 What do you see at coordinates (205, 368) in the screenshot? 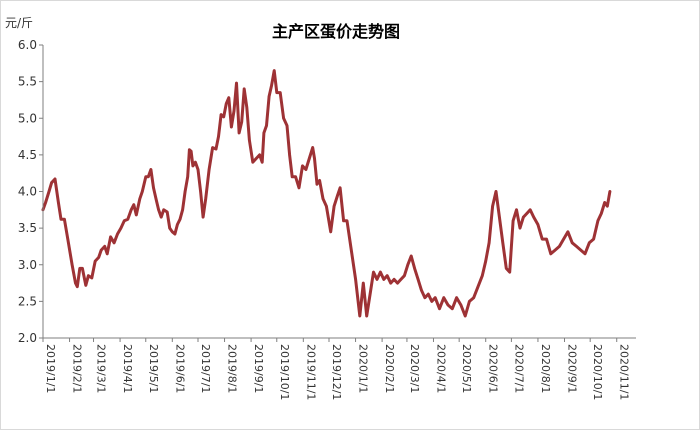
I see `x-tick-label: 2019/7/1` at bounding box center [205, 368].